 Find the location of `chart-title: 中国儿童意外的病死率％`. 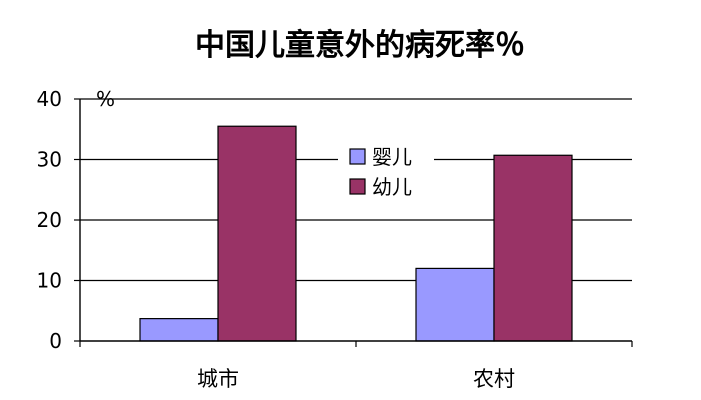

chart-title: 中国儿童意外的病死率％ is located at coordinates (360, 45).